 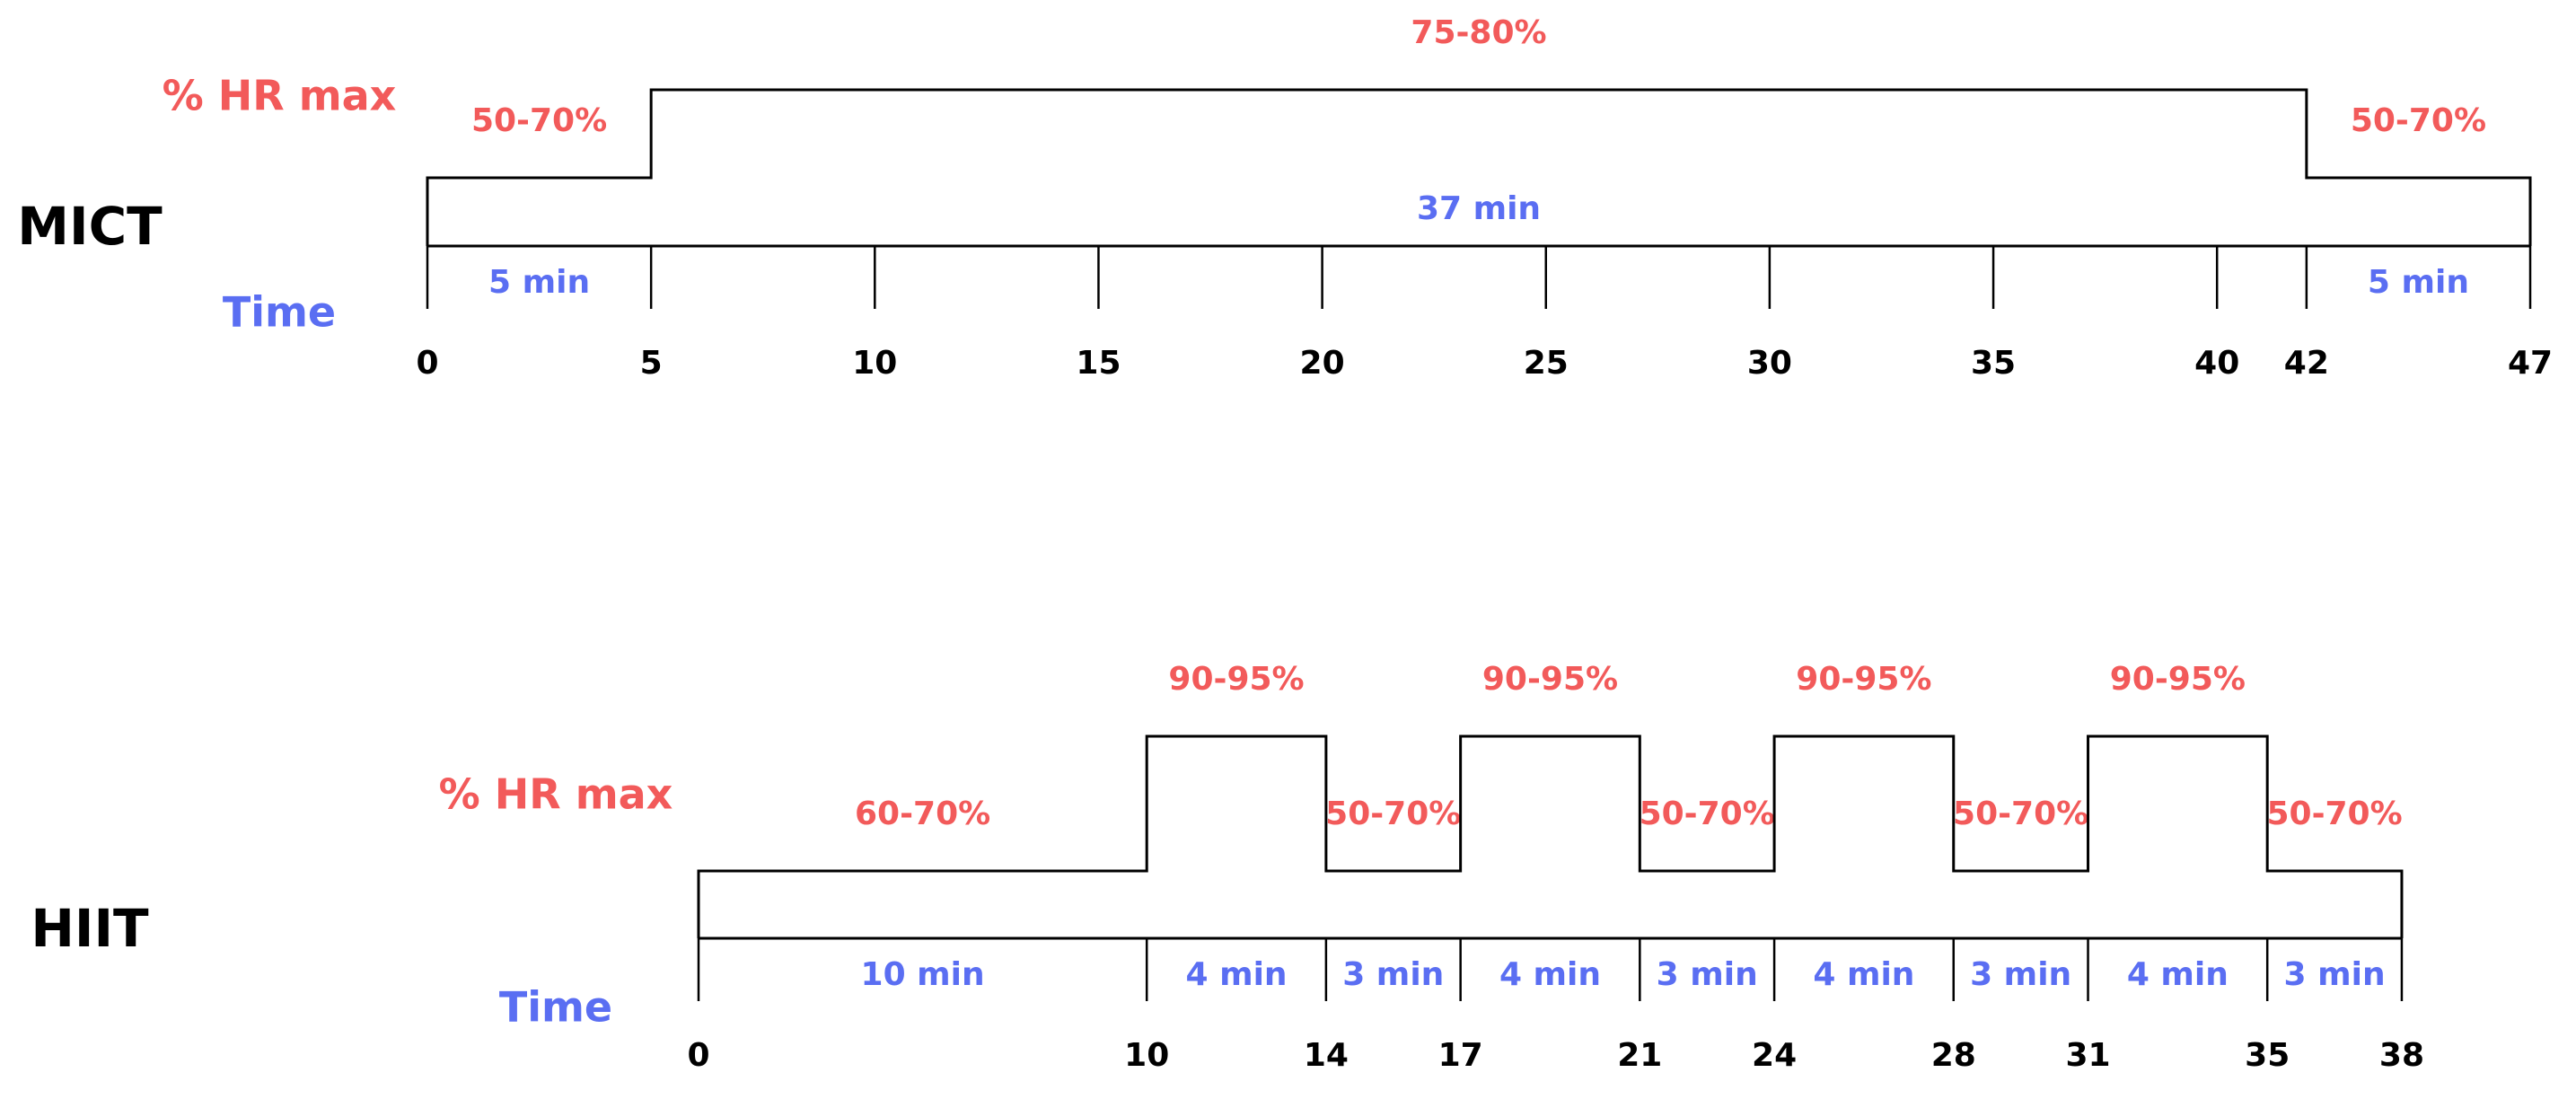 I want to click on protocol-name: HIIT, so click(x=90, y=928).